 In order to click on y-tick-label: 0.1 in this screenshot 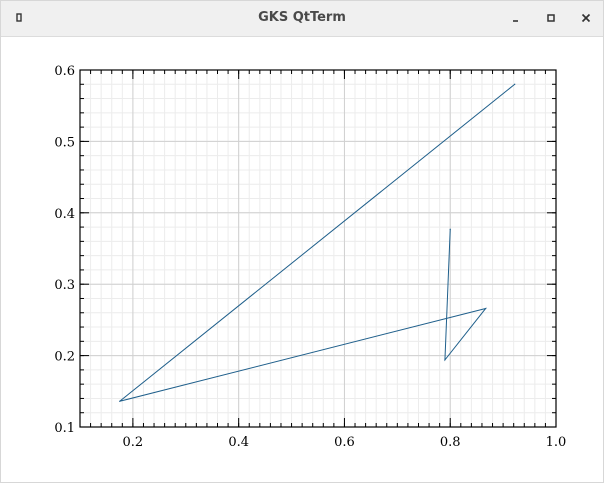, I will do `click(64, 428)`.